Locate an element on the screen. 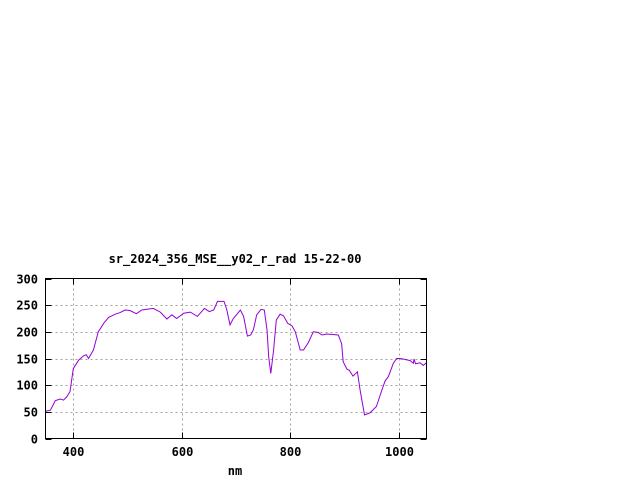  y-tick-label: 200 is located at coordinates (27, 333).